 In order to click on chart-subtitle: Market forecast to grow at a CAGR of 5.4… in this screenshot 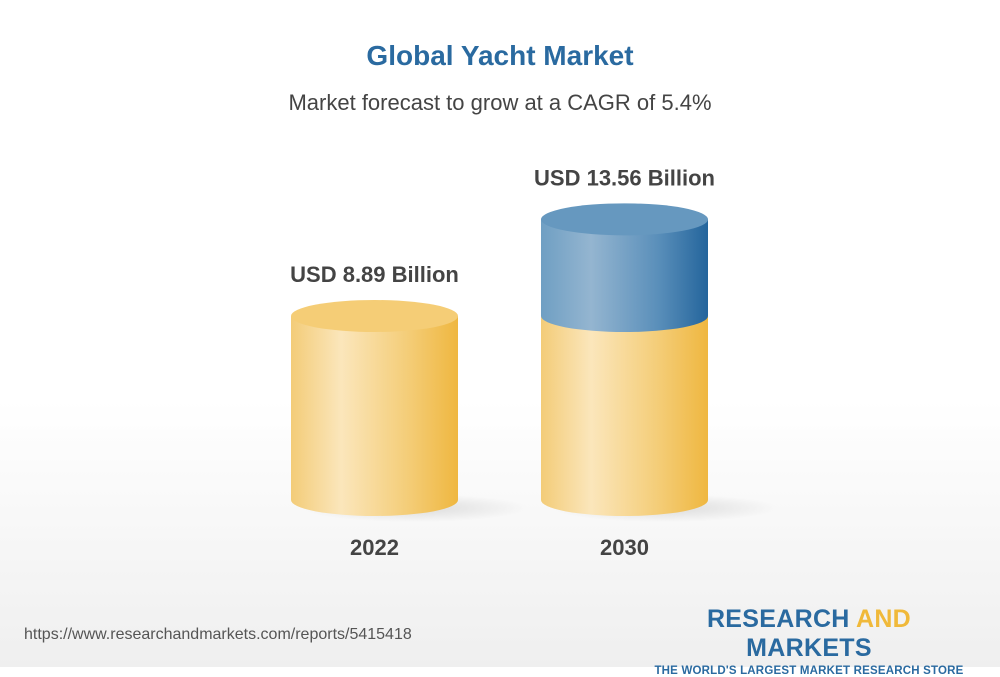, I will do `click(500, 102)`.